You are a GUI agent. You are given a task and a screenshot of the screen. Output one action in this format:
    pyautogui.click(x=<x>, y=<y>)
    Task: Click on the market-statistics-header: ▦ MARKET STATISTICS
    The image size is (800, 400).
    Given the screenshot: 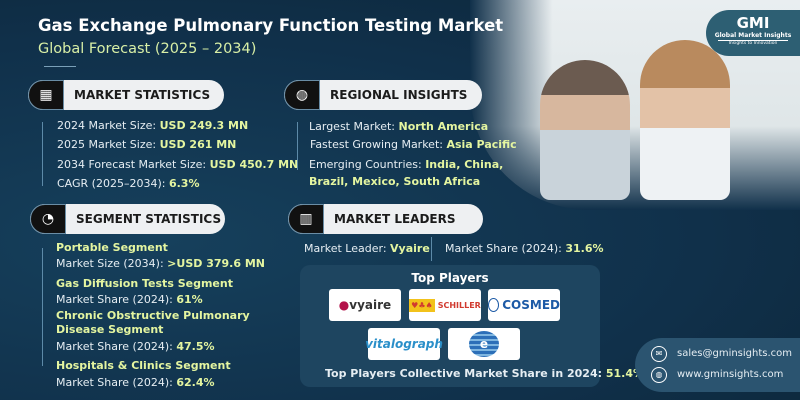 What is the action you would take?
    pyautogui.click(x=126, y=95)
    